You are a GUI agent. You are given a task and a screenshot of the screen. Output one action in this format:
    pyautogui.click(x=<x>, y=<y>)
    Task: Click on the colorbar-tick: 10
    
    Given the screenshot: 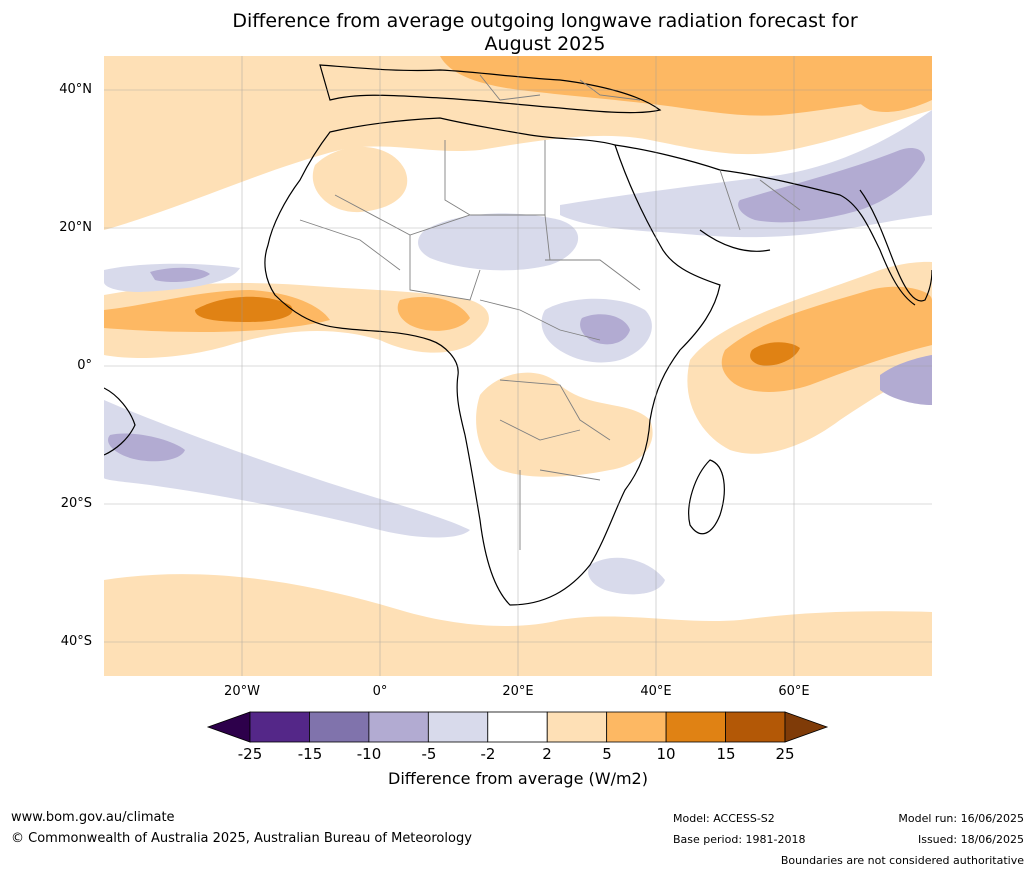 What is the action you would take?
    pyautogui.click(x=666, y=754)
    